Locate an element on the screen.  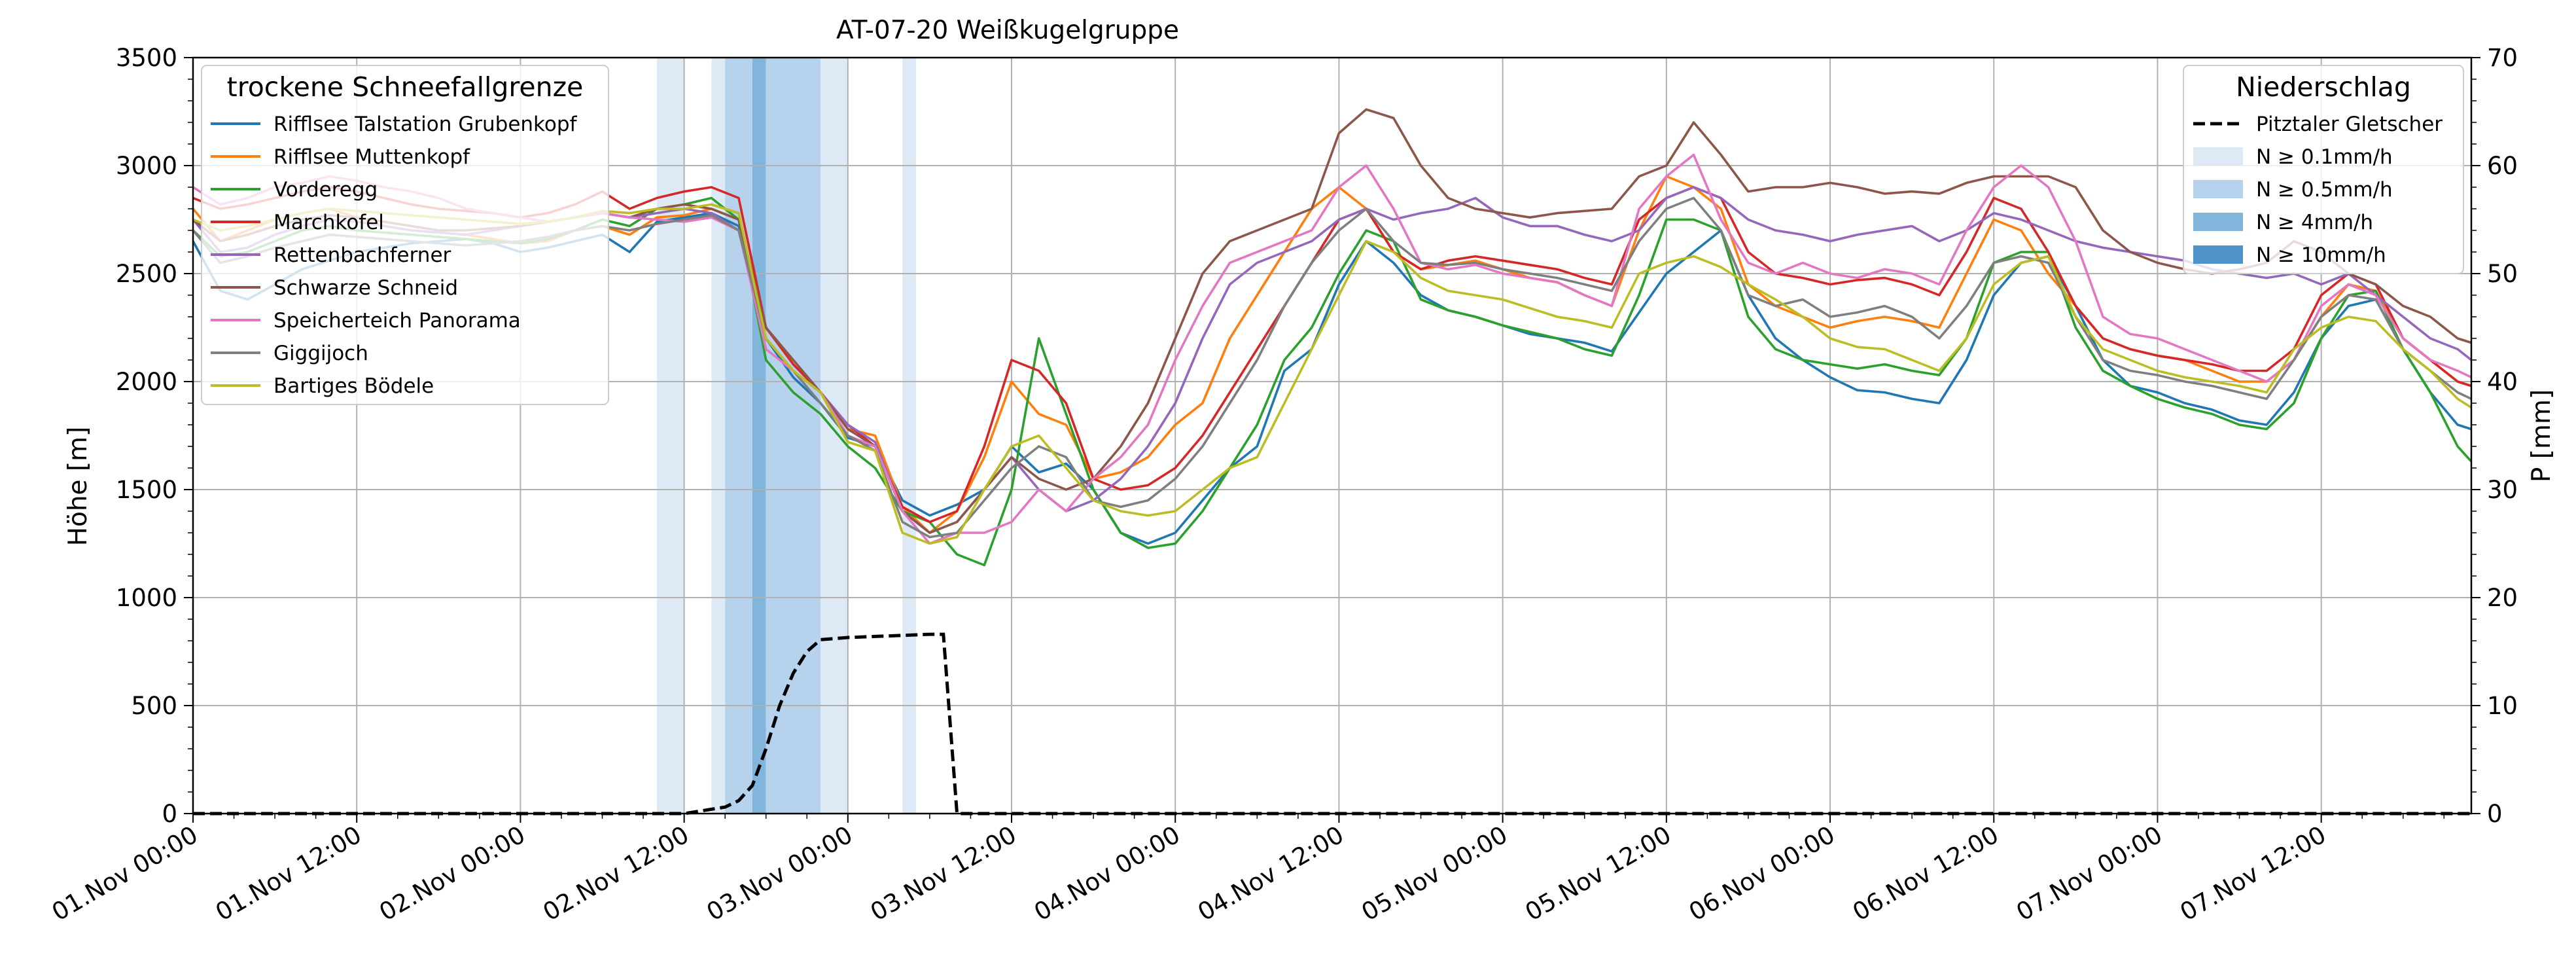
legend-left-label-7: Giggijoch is located at coordinates (320, 353).